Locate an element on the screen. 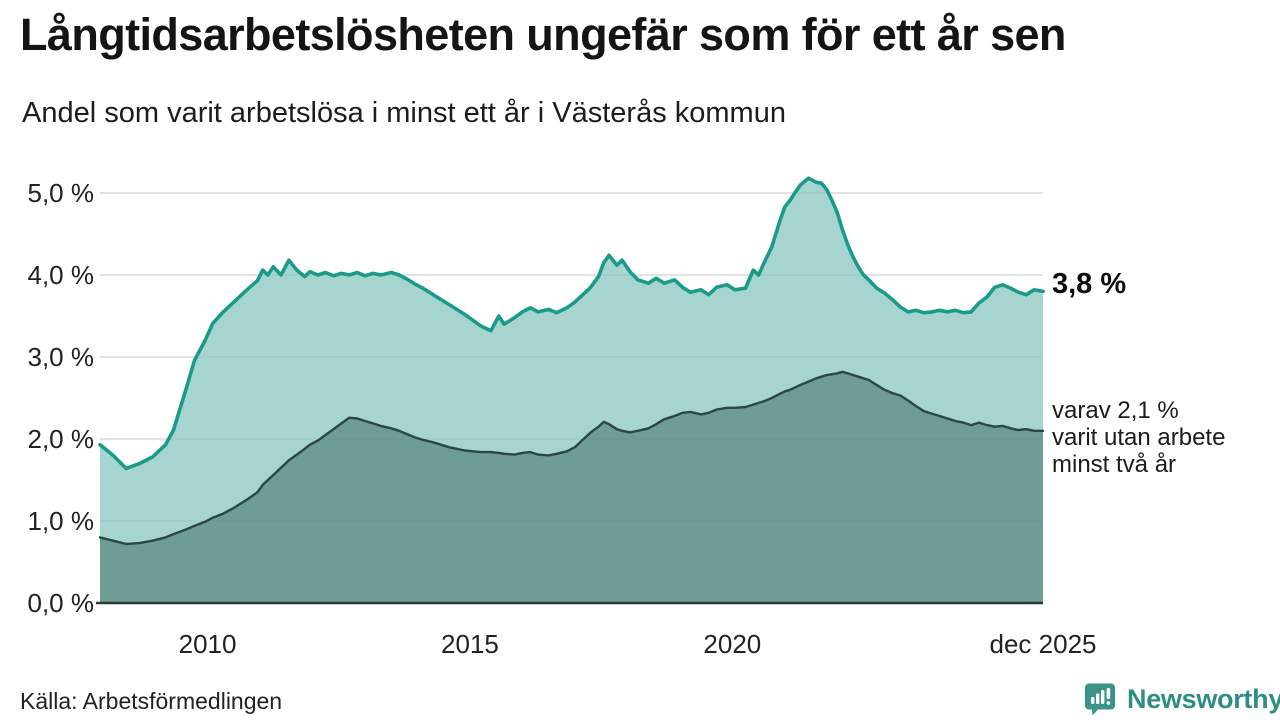 Image resolution: width=1280 pixels, height=720 pixels. y-axis-label: 2,0 % is located at coordinates (61, 439).